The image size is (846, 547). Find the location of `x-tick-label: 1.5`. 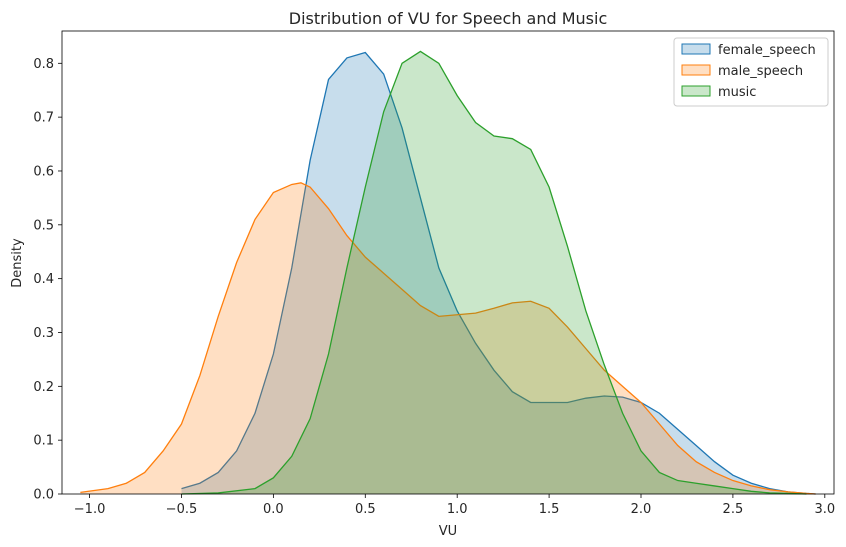

x-tick-label: 1.5 is located at coordinates (549, 509).